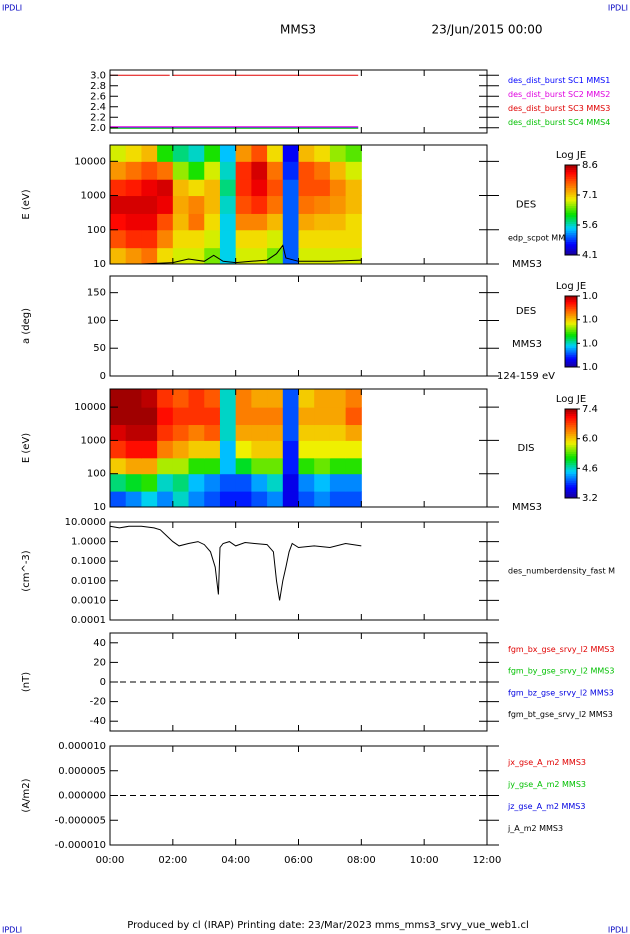 The image size is (630, 934). What do you see at coordinates (561, 671) in the screenshot?
I see `legend-entry: fgm_by_gse_srvy_l2 MMS3` at bounding box center [561, 671].